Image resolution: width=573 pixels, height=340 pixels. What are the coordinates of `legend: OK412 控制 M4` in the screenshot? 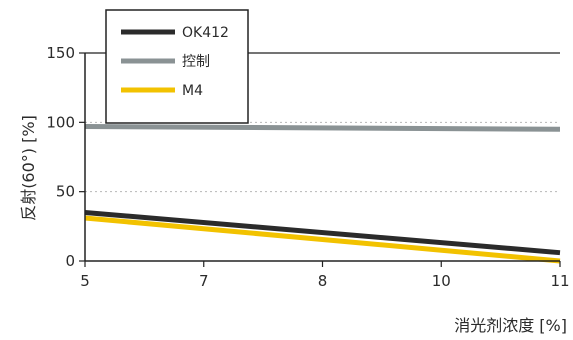 It's located at (177, 66).